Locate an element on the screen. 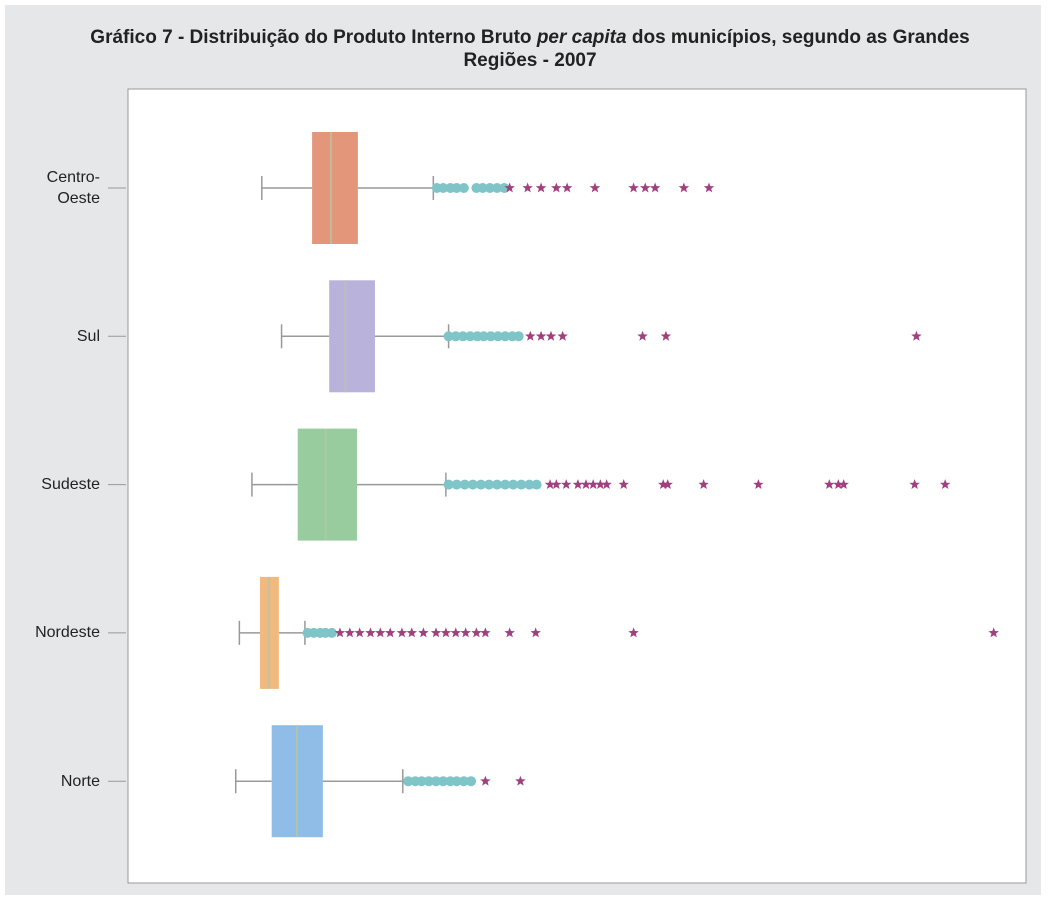 The image size is (1051, 899). y-tick-label: Sudeste is located at coordinates (70, 485).